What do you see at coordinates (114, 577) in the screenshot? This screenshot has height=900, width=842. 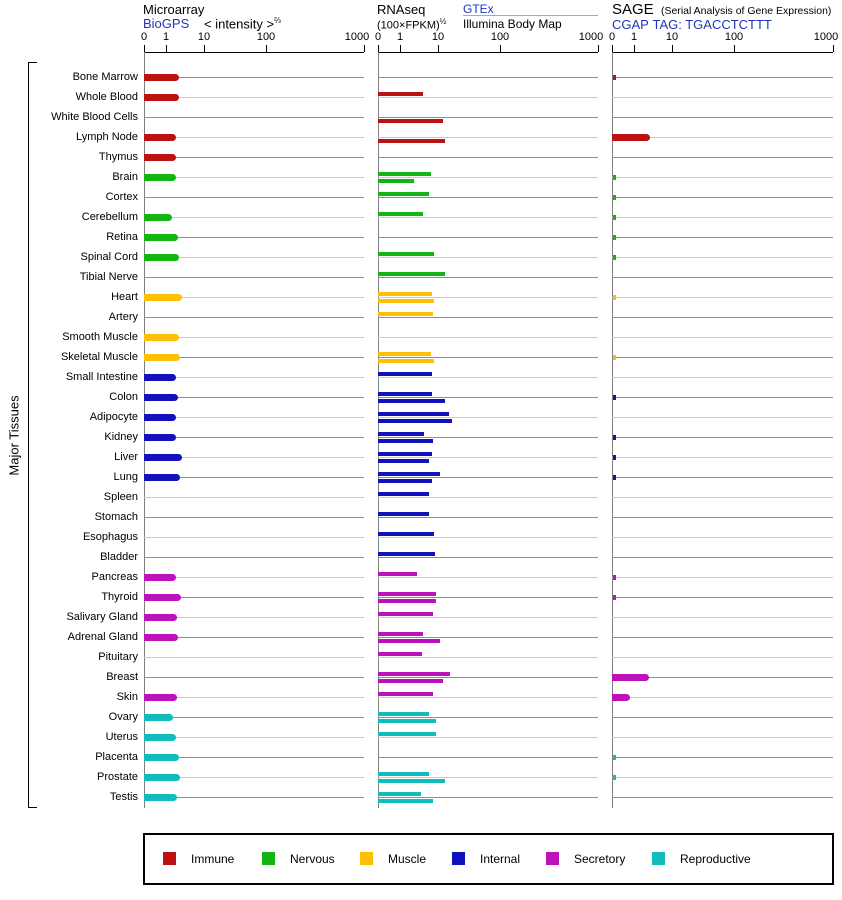 I see `tissue-label: Pancreas` at bounding box center [114, 577].